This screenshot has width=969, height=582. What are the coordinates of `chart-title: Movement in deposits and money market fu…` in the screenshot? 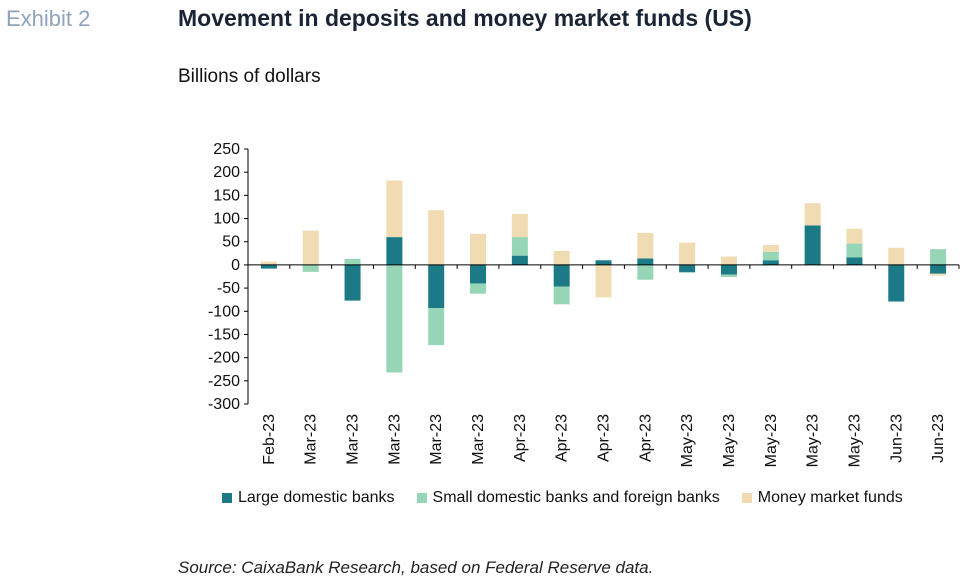 It's located at (465, 18).